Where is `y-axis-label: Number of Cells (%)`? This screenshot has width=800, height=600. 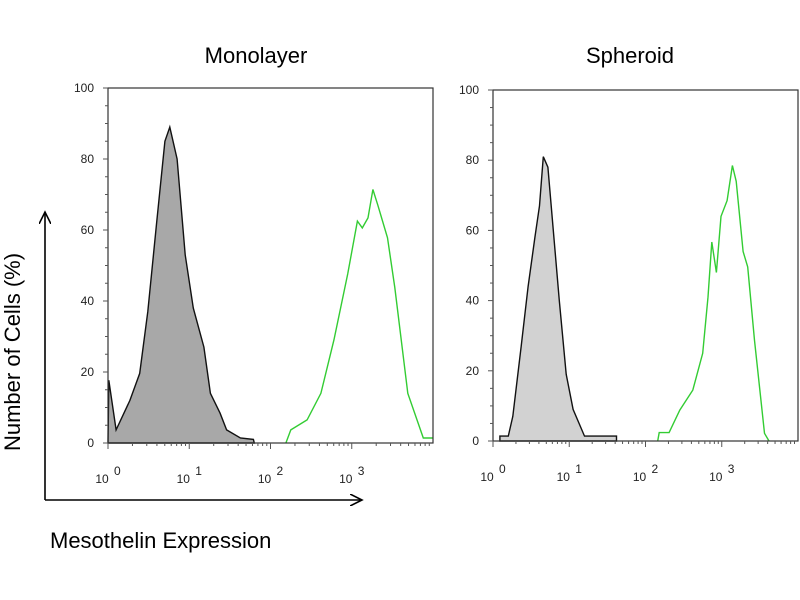
y-axis-label: Number of Cells (%) is located at coordinates (12, 352).